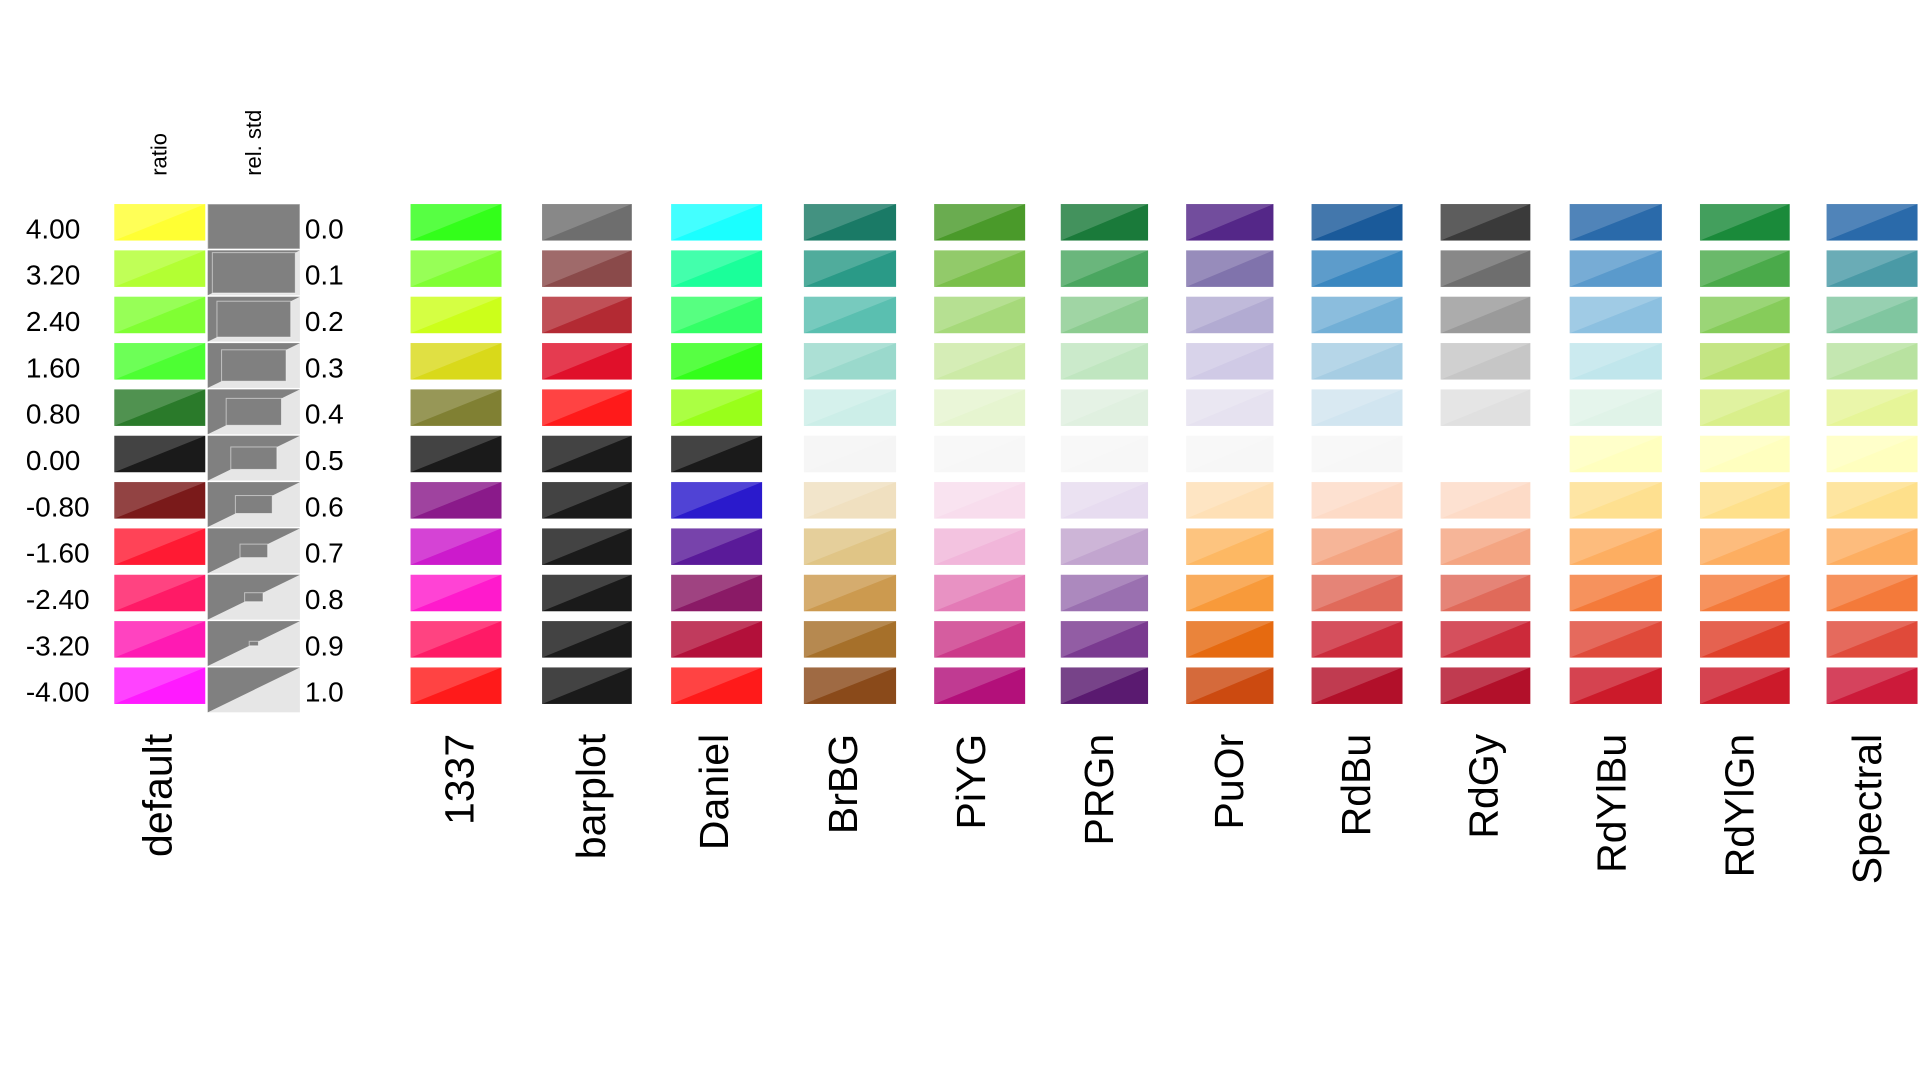 The width and height of the screenshot is (1920, 1080). What do you see at coordinates (324, 228) in the screenshot?
I see `rel-std-tick-label: 0.0` at bounding box center [324, 228].